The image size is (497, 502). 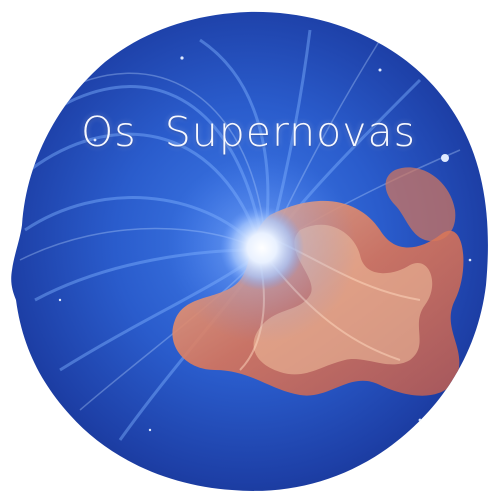 What do you see at coordinates (248, 132) in the screenshot?
I see `logo-title: Os Supernovas` at bounding box center [248, 132].